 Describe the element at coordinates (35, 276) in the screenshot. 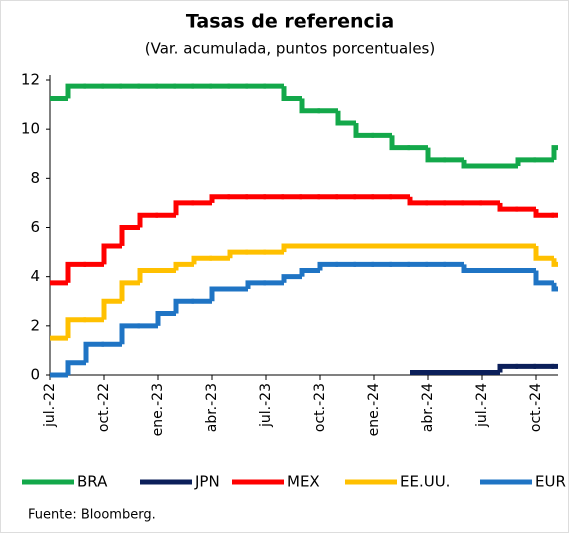

I see `y-tick-label: 4` at that location.